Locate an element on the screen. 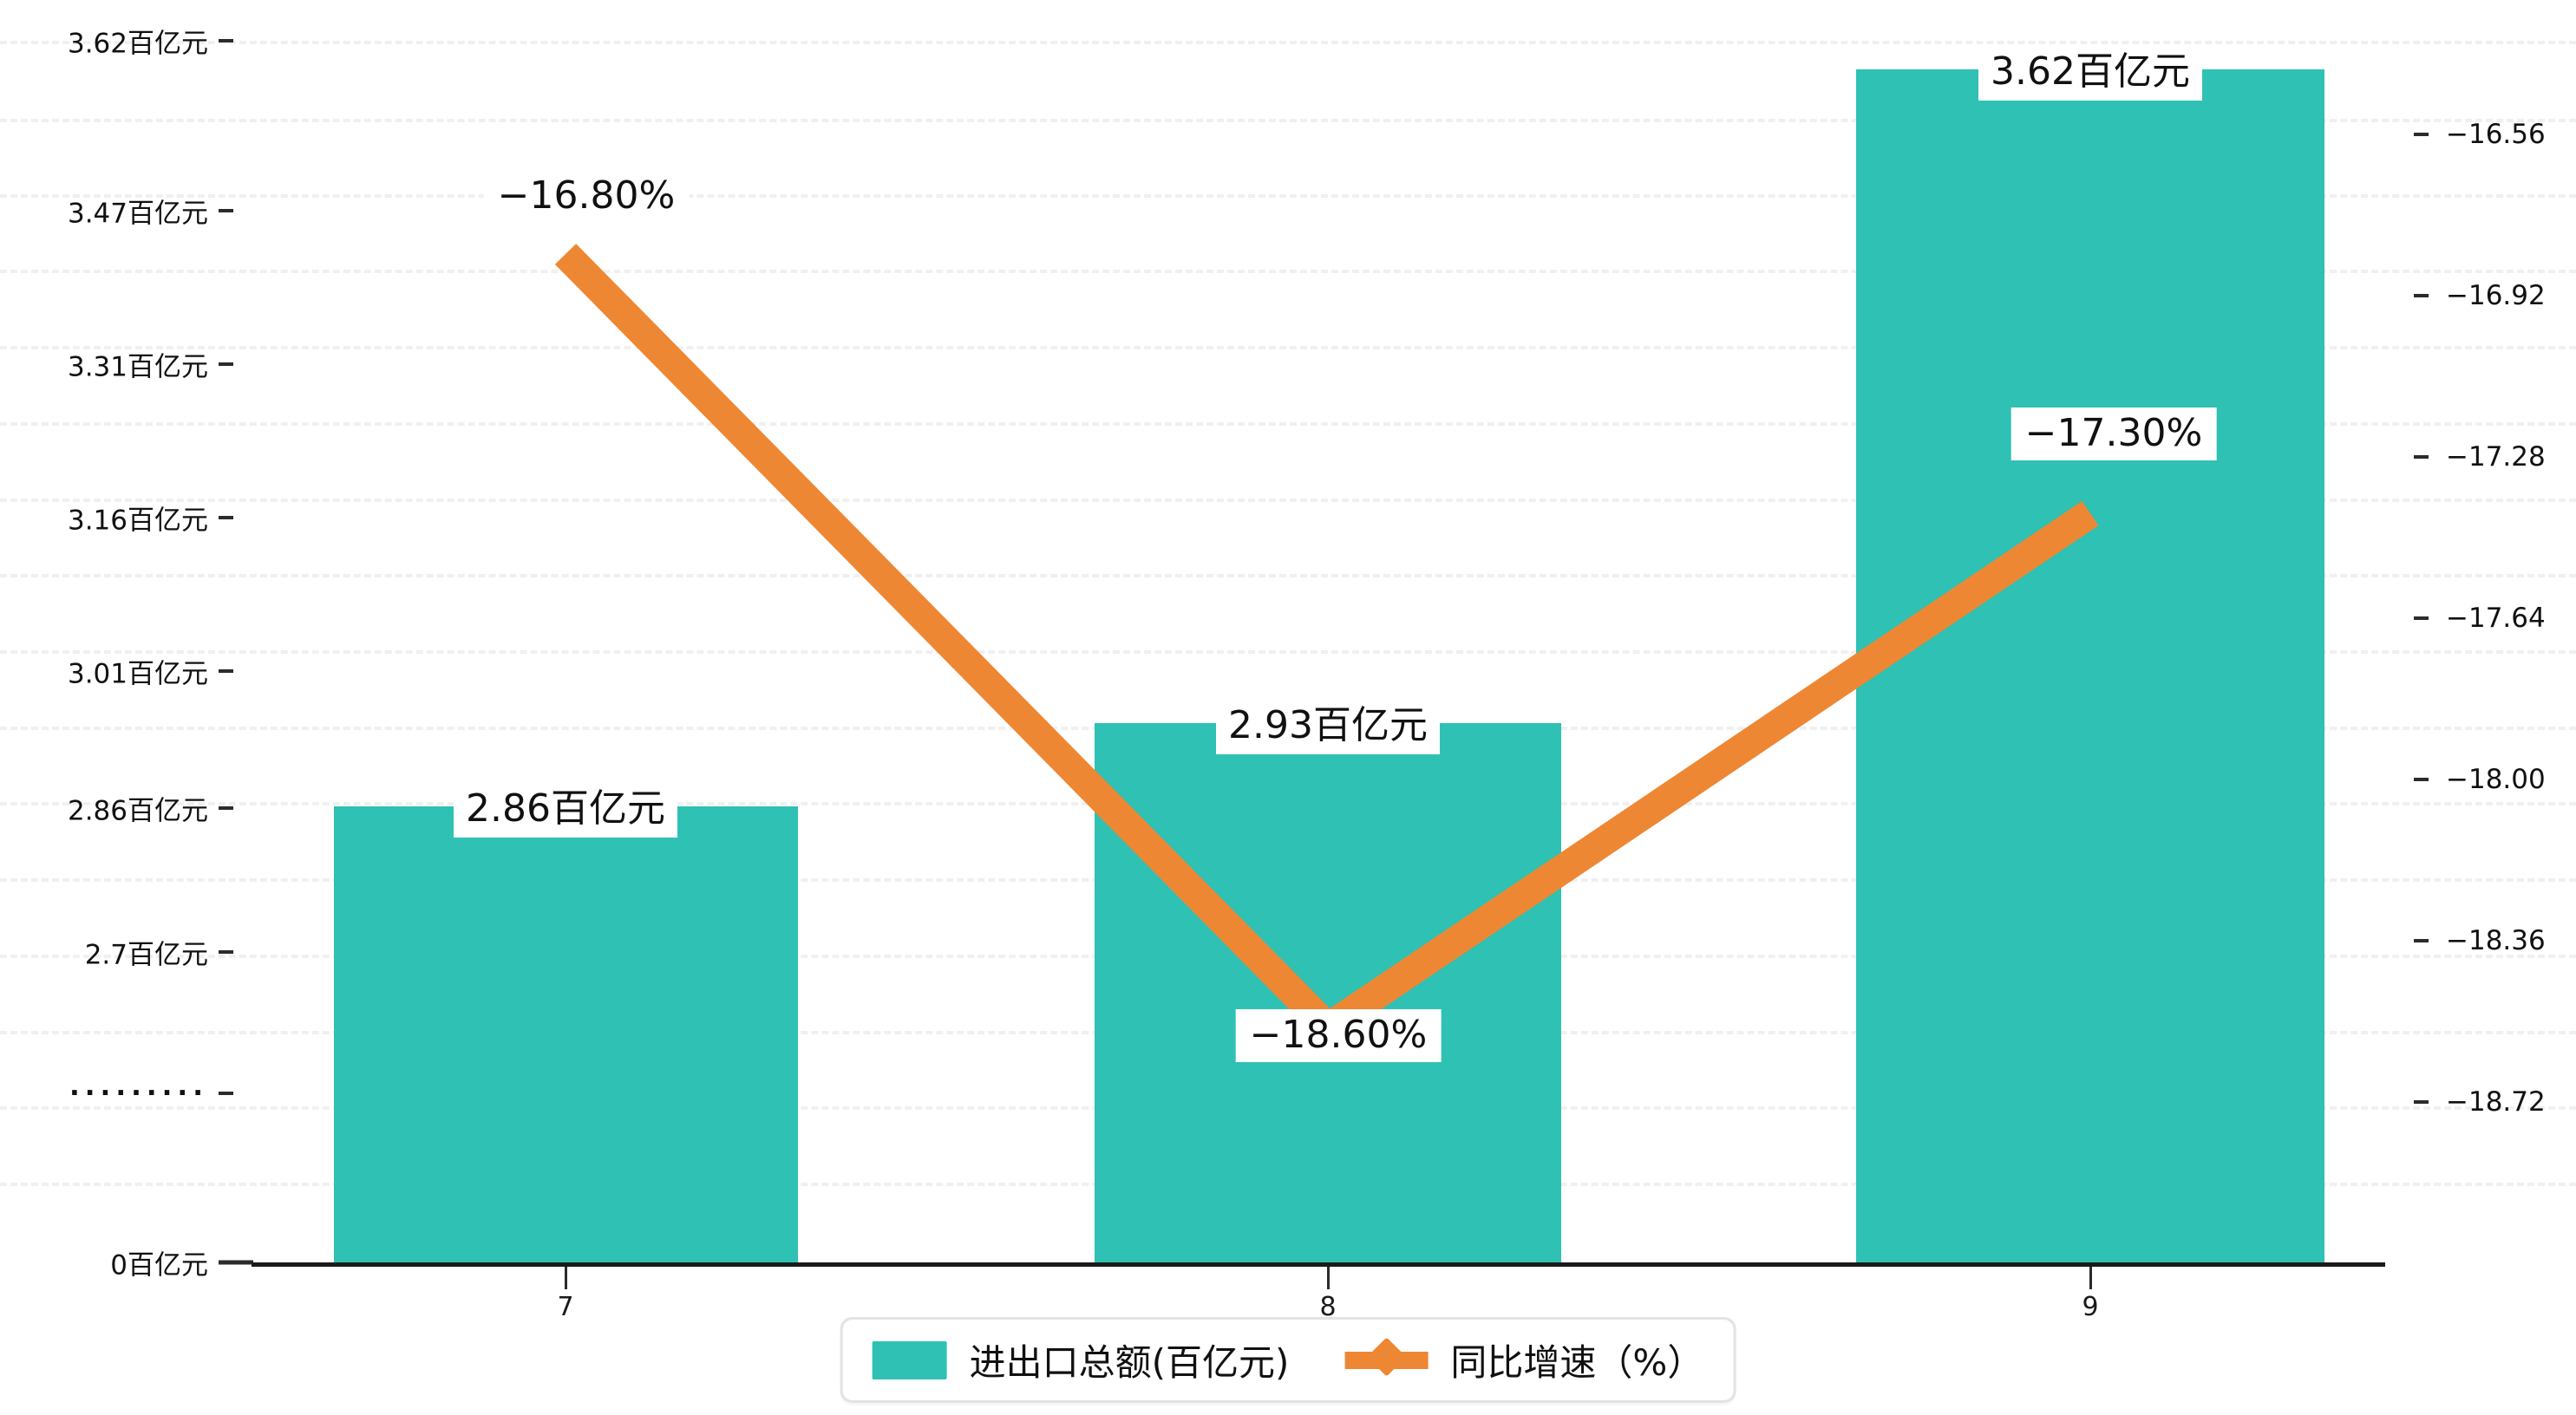 The height and width of the screenshot is (1415, 2576). y-axis-right-label: −16.92 is located at coordinates (2496, 295).